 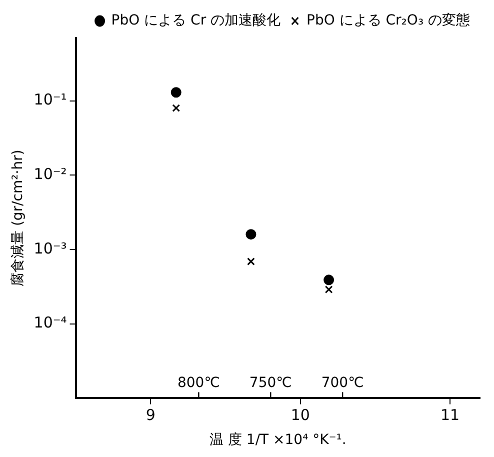 What do you see at coordinates (342, 382) in the screenshot?
I see `annotation: 700℃` at bounding box center [342, 382].